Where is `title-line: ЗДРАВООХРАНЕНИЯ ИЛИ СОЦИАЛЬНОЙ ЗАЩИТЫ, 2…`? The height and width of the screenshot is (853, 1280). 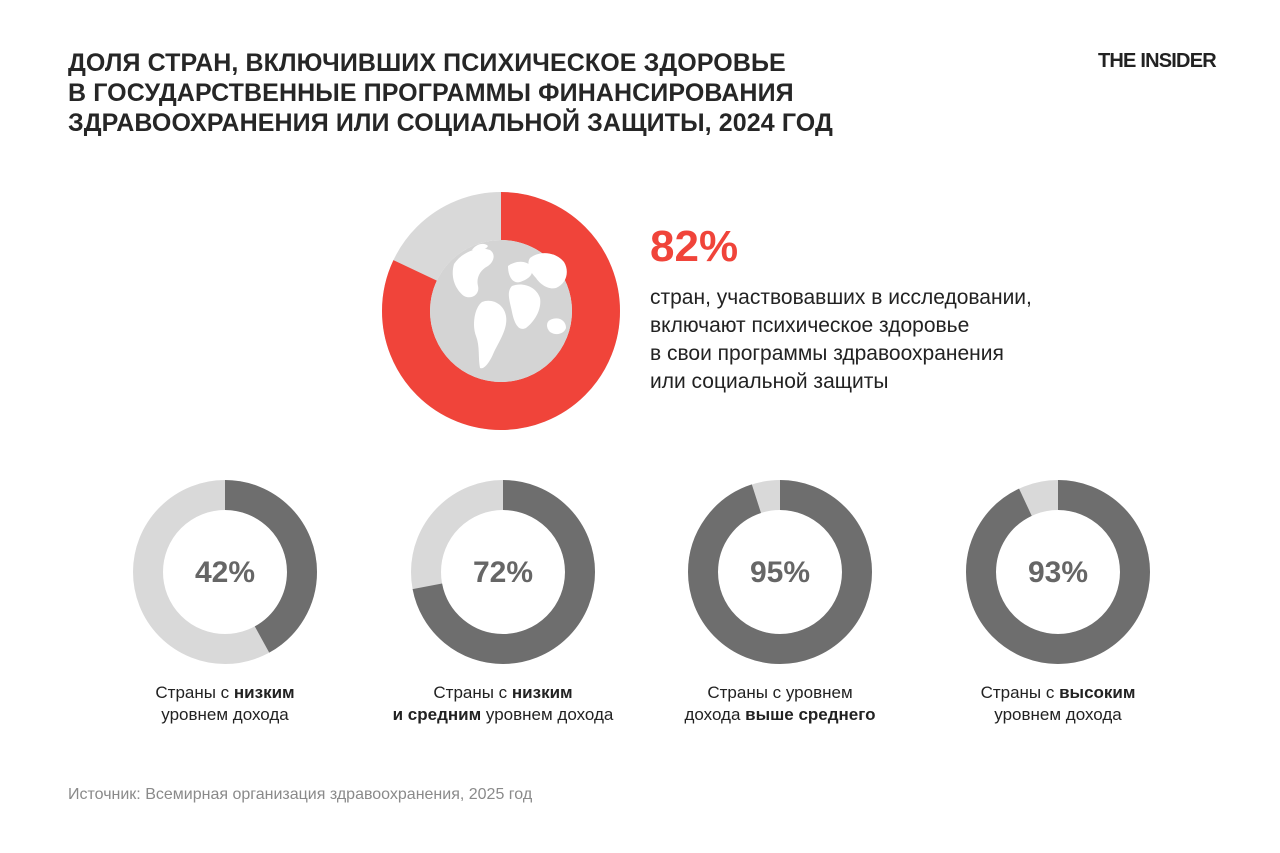 title-line: ЗДРАВООХРАНЕНИЯ ИЛИ СОЦИАЛЬНОЙ ЗАЩИТЫ, 2… is located at coordinates (450, 123).